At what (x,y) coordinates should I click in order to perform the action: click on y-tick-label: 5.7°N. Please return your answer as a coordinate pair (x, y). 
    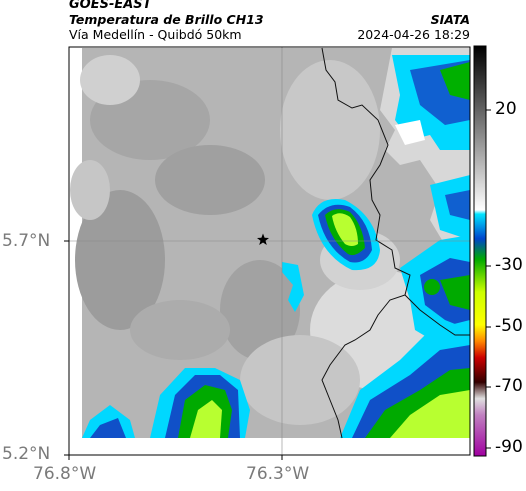
    Looking at the image, I should click on (26, 241).